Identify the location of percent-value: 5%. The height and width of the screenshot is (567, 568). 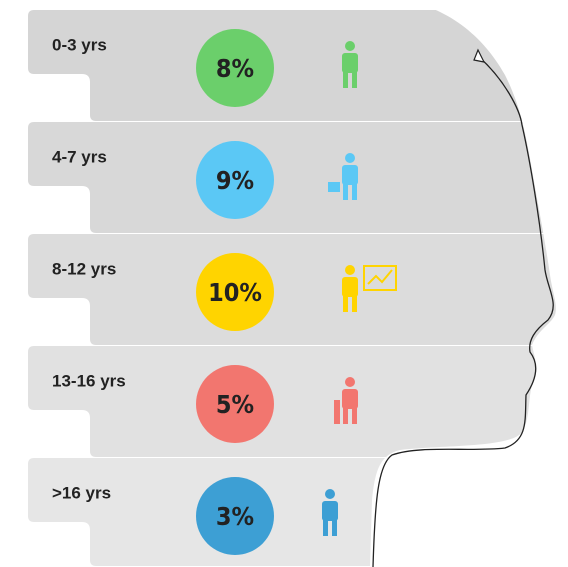
(235, 404).